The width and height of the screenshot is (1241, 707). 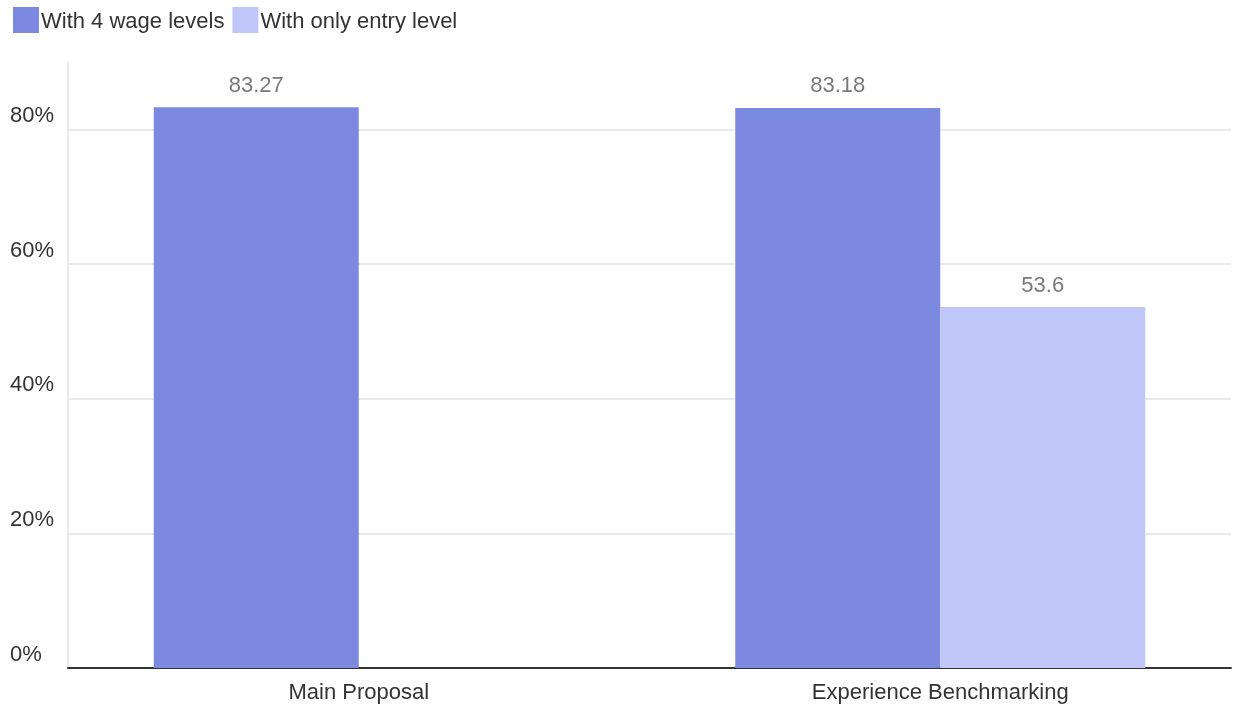 I want to click on y-tick-label: 60%, so click(x=32, y=249).